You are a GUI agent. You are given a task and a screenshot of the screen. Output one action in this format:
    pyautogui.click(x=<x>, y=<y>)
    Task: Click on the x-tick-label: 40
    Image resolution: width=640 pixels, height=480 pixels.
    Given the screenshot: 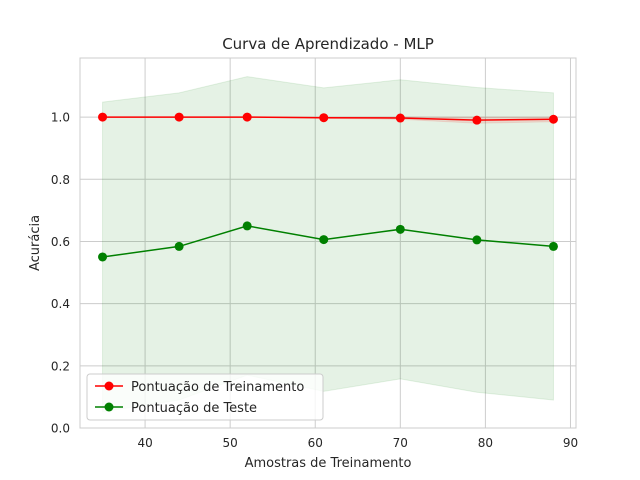 What is the action you would take?
    pyautogui.click(x=144, y=443)
    